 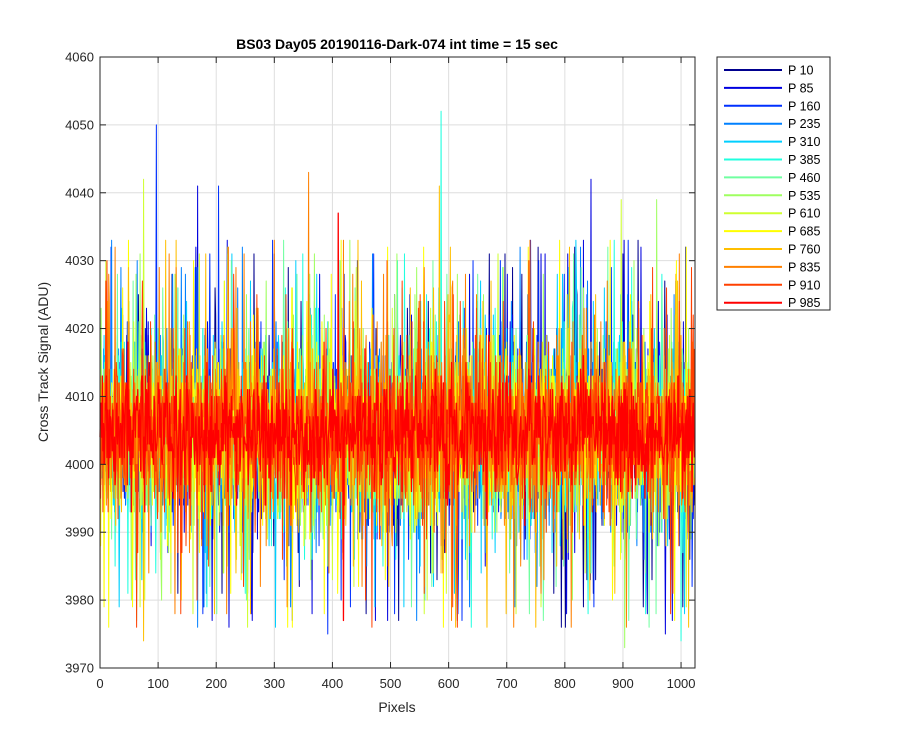 I want to click on legend-entry: P 760, so click(x=804, y=250).